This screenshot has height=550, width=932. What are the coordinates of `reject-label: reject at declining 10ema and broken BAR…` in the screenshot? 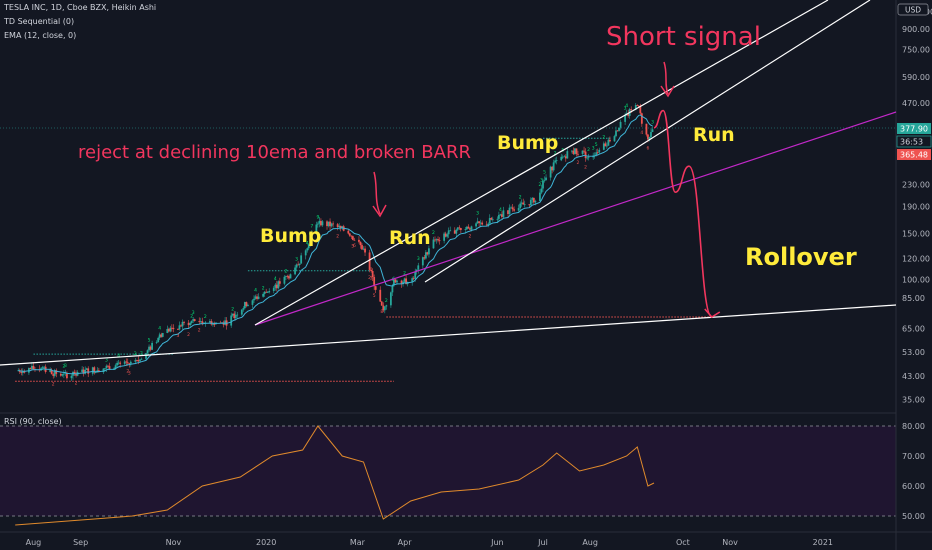 It's located at (274, 152).